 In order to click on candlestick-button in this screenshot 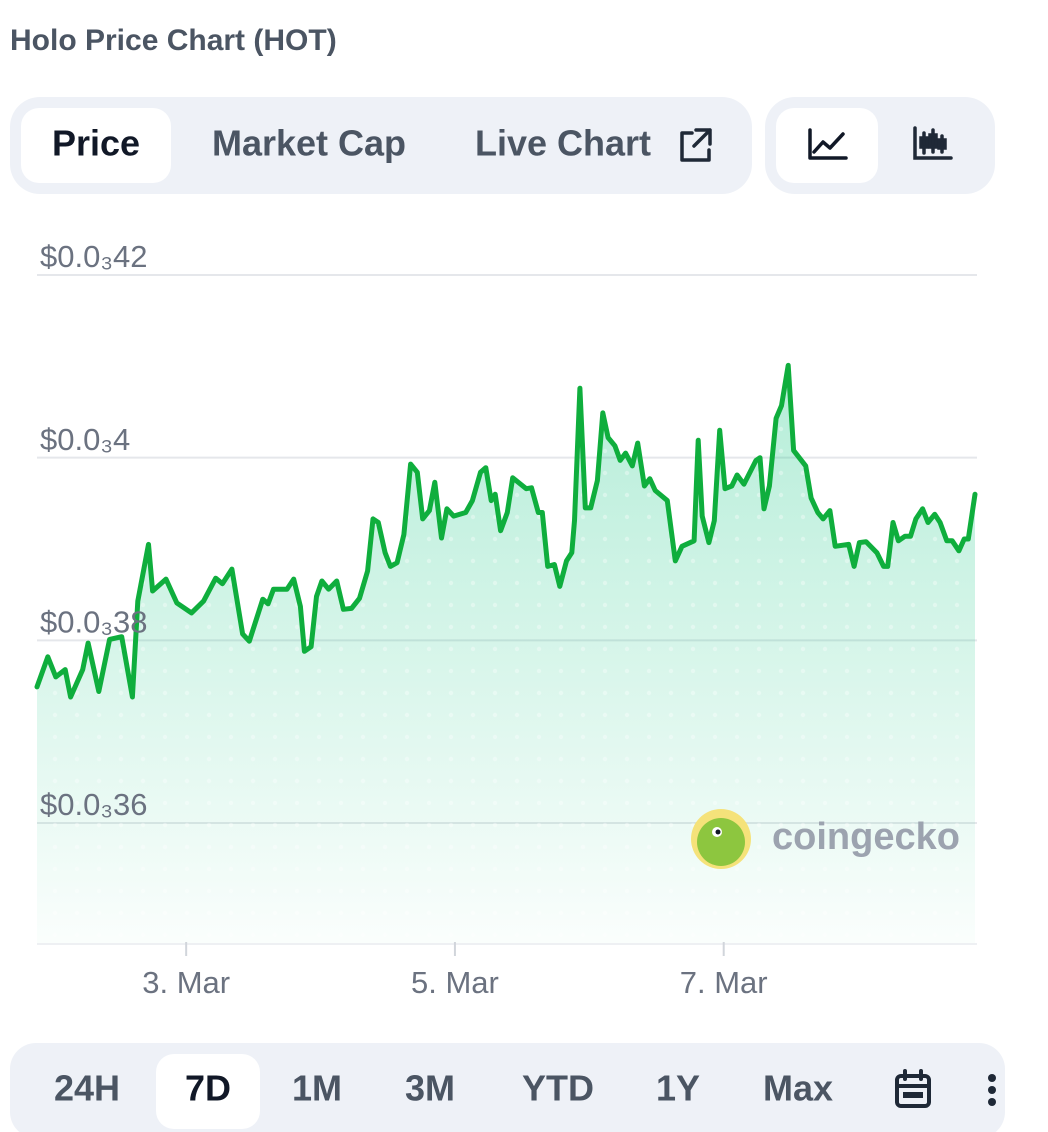, I will do `click(933, 143)`.